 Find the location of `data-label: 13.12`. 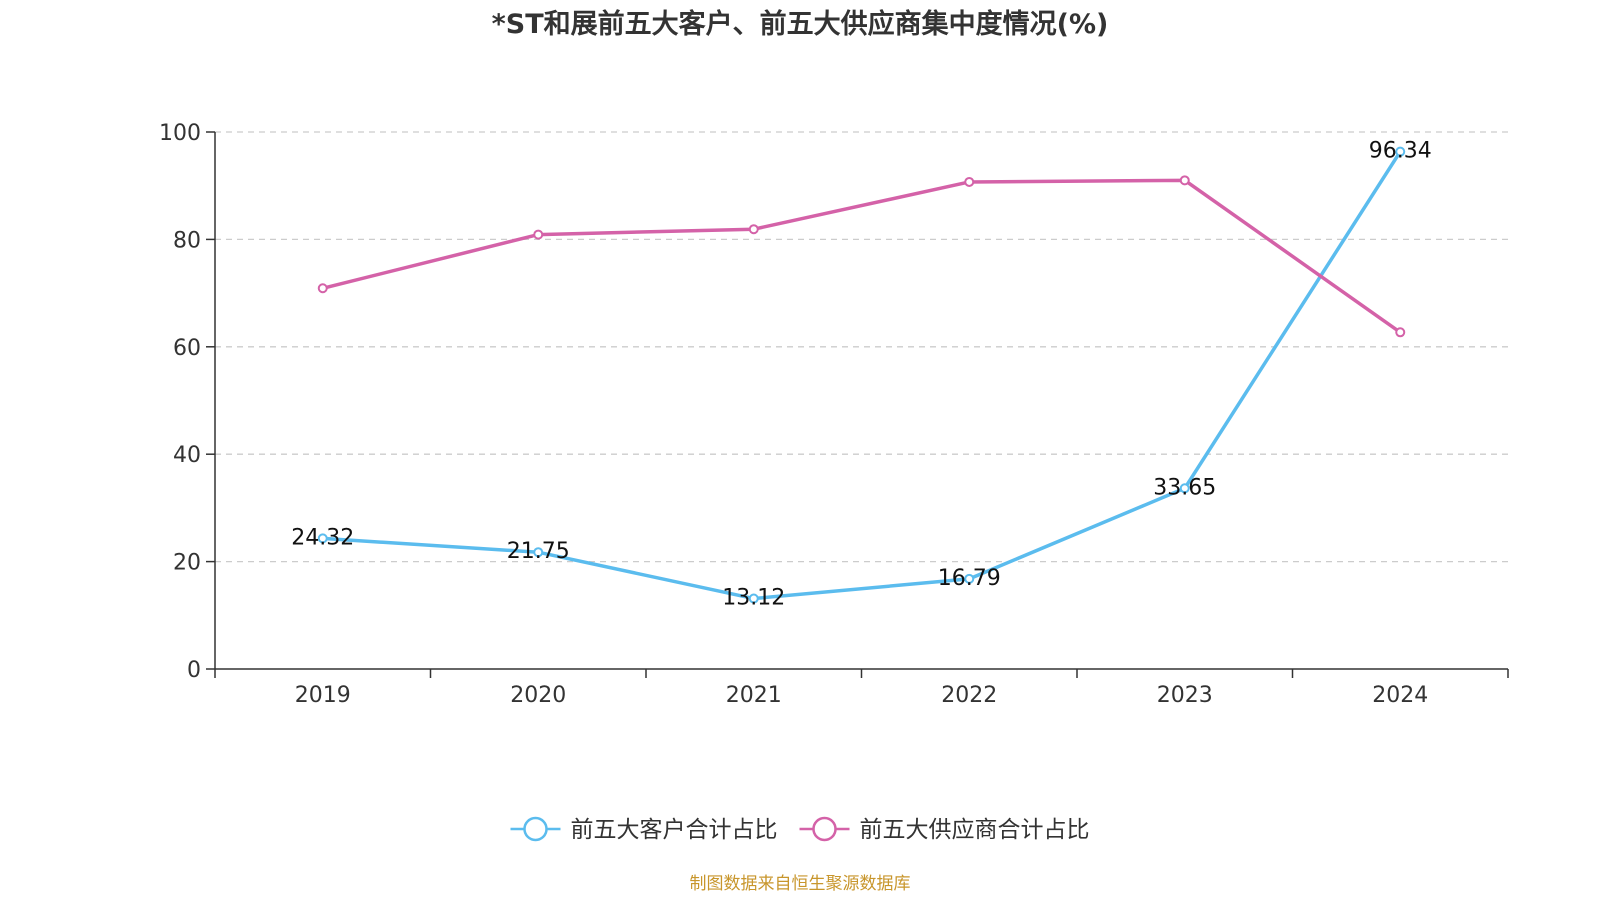

data-label: 13.12 is located at coordinates (753, 598).